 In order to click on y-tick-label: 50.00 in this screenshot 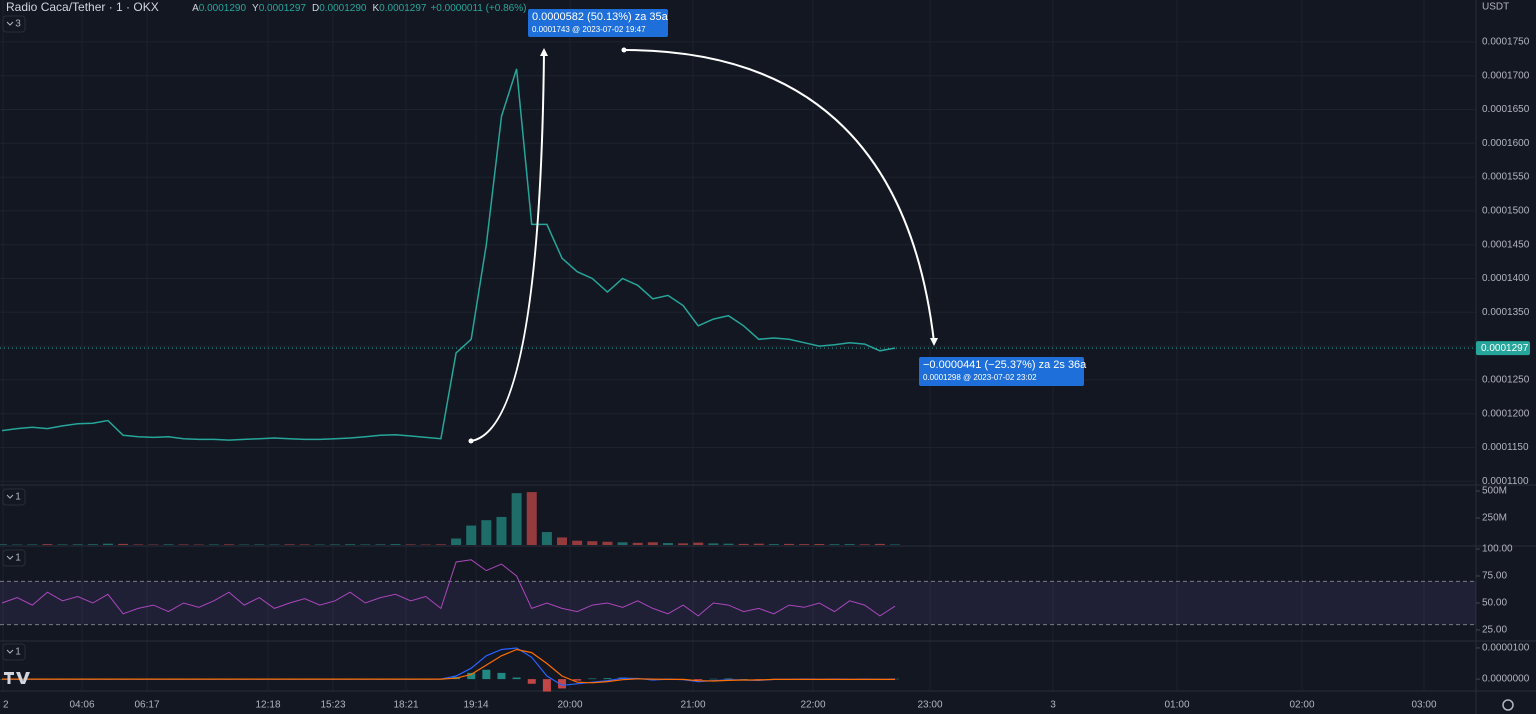, I will do `click(1494, 603)`.